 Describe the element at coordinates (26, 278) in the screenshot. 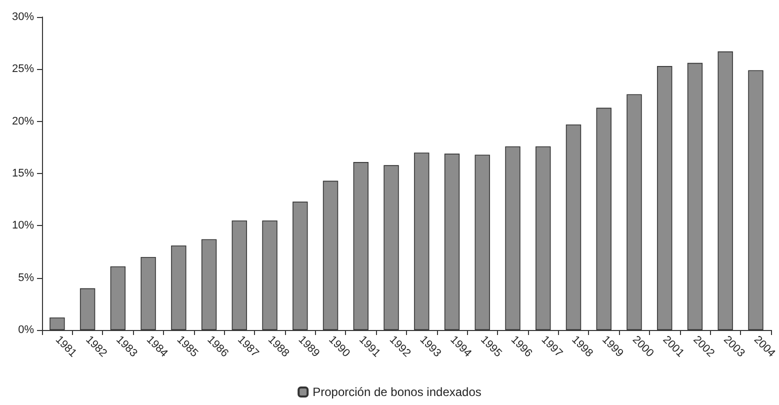

I see `y-tick-label: 5%` at that location.